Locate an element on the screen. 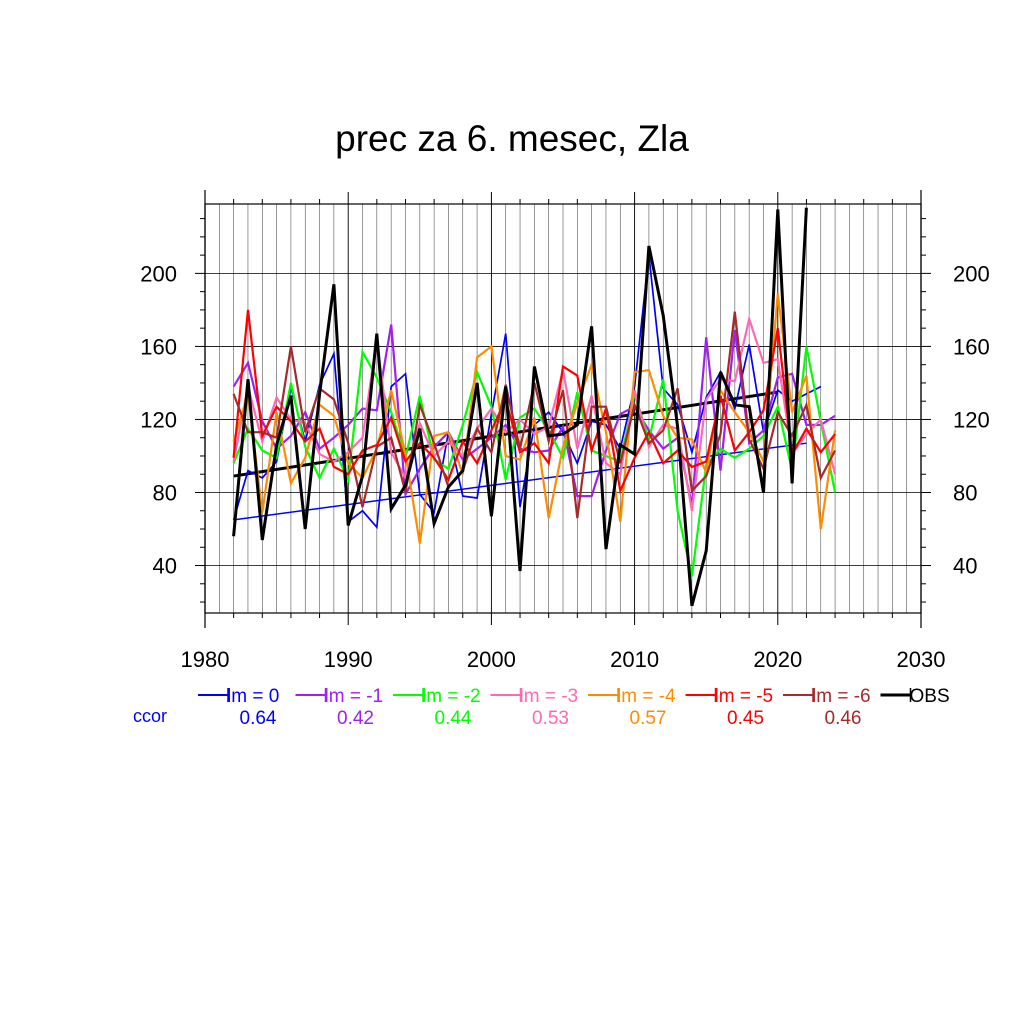  legend-label: lm = -2 is located at coordinates (451, 696).